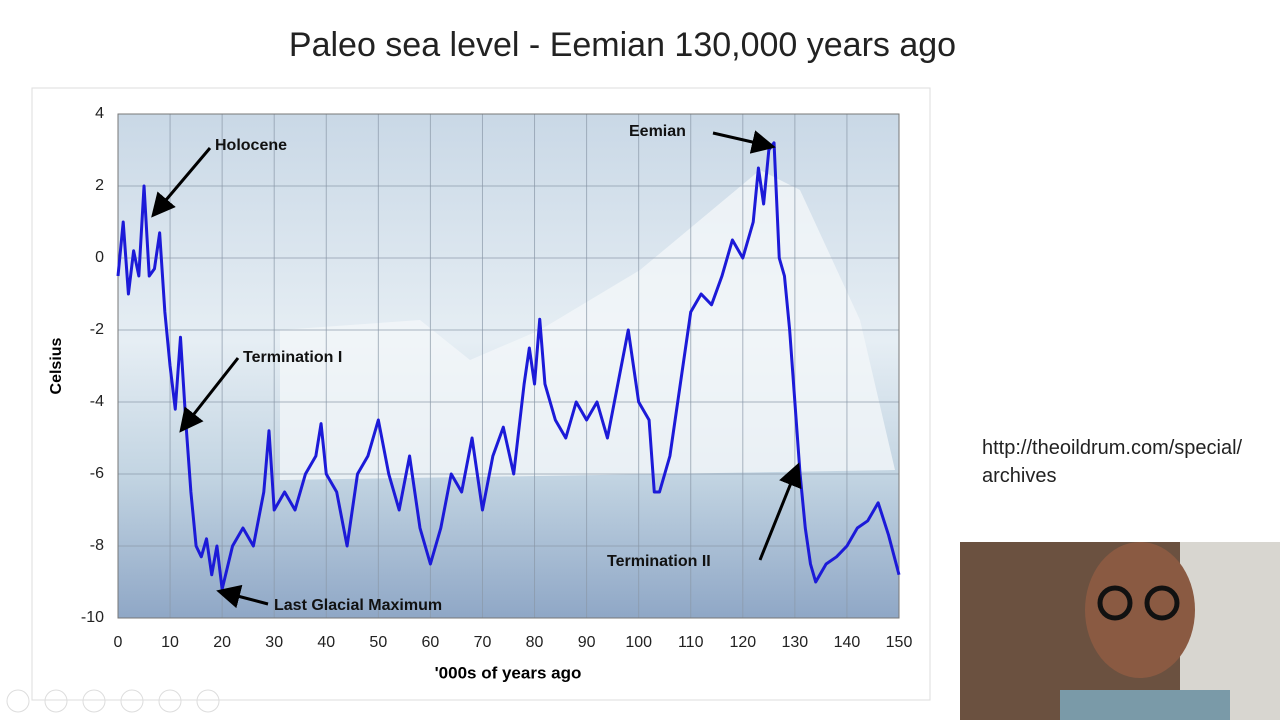 The image size is (1280, 720). Describe the element at coordinates (659, 561) in the screenshot. I see `annotation: Termination II` at that location.